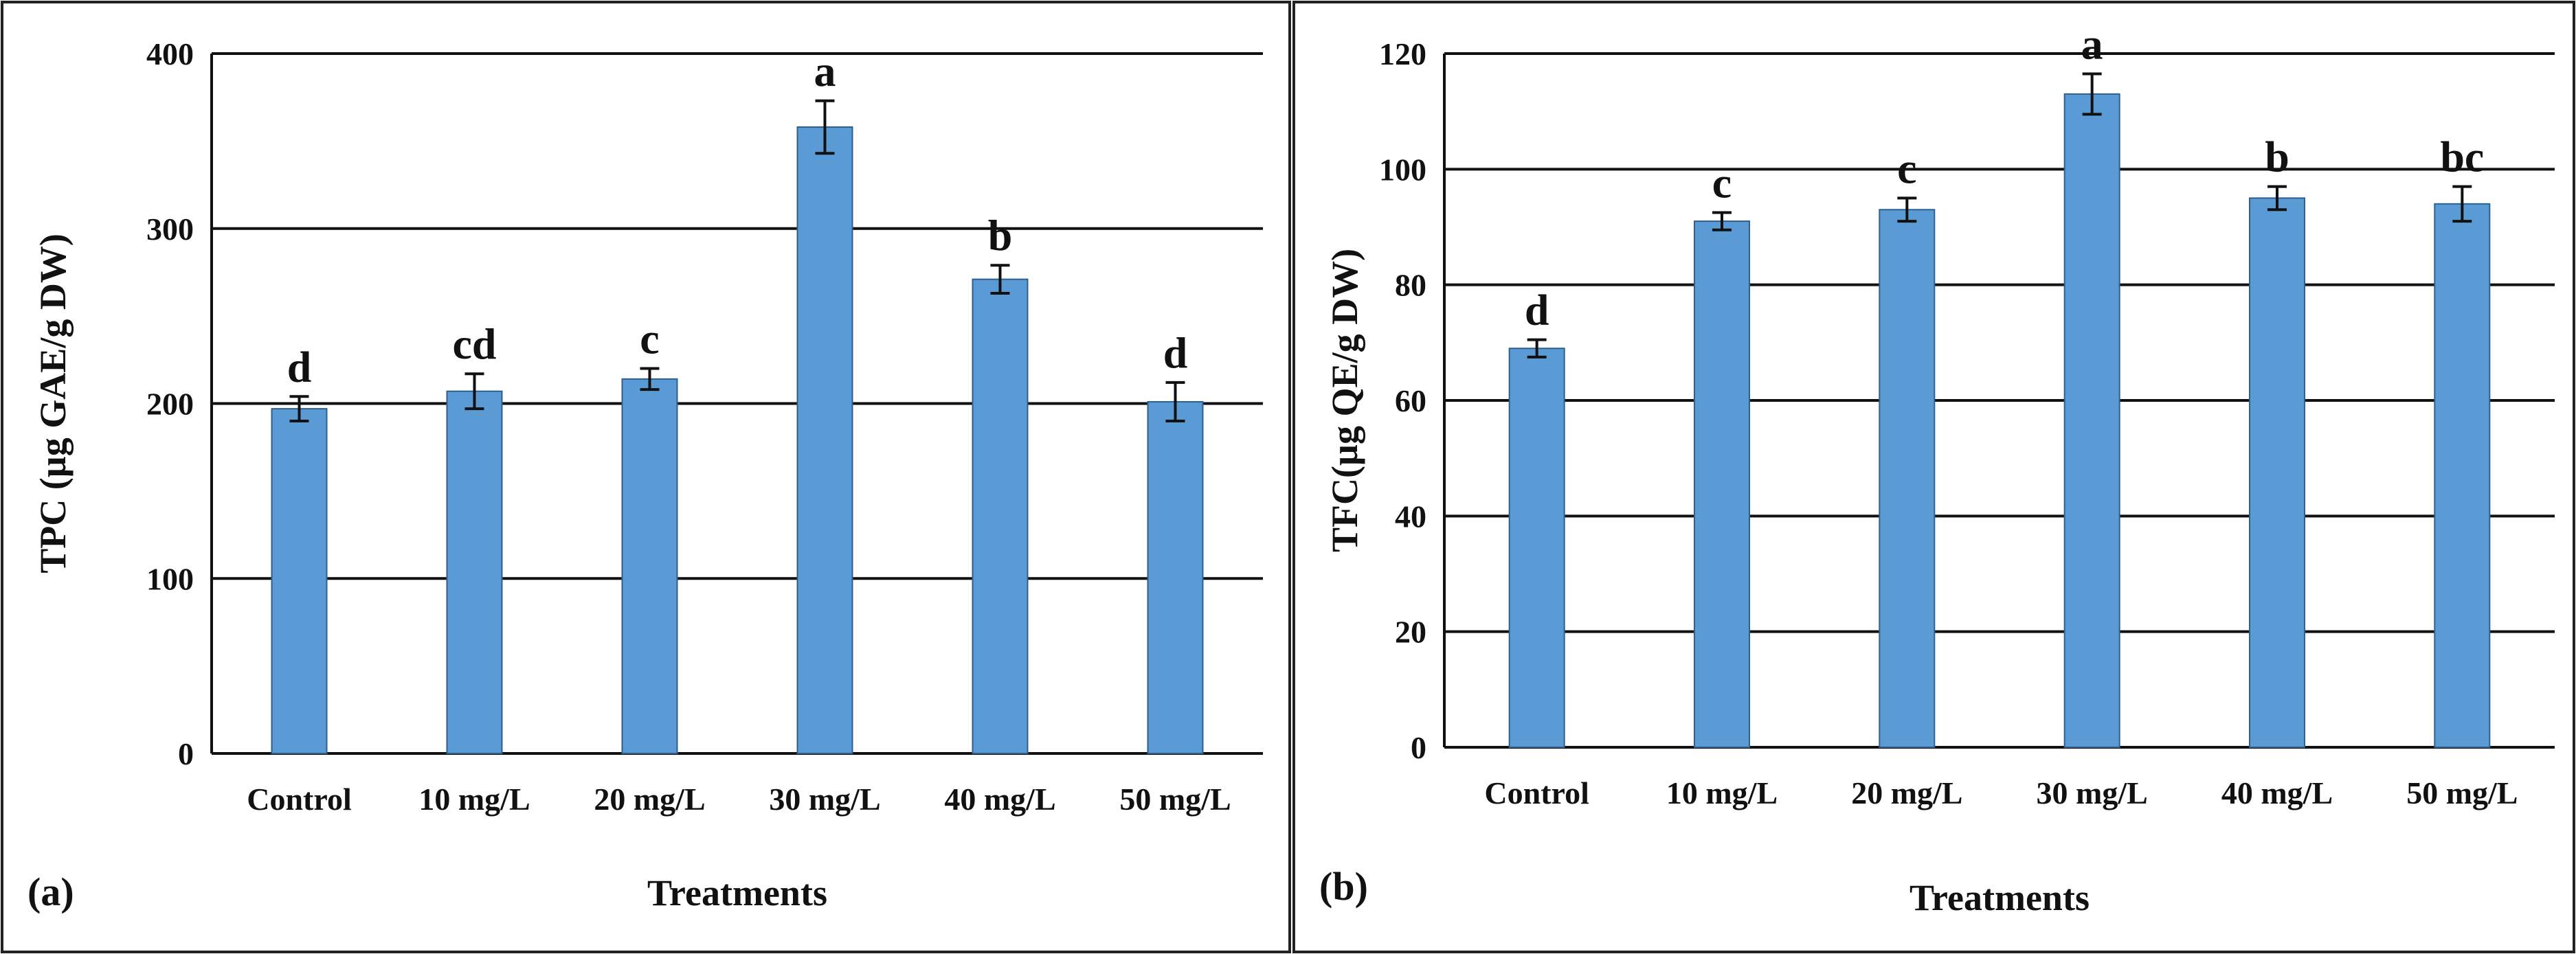  Describe the element at coordinates (170, 230) in the screenshot. I see `y-tick-label: 300` at that location.